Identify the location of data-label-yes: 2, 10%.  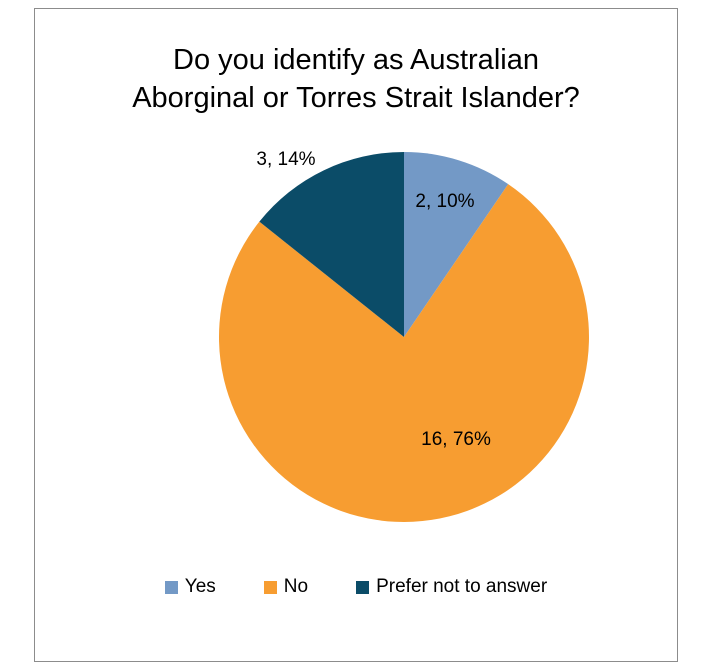
(444, 201).